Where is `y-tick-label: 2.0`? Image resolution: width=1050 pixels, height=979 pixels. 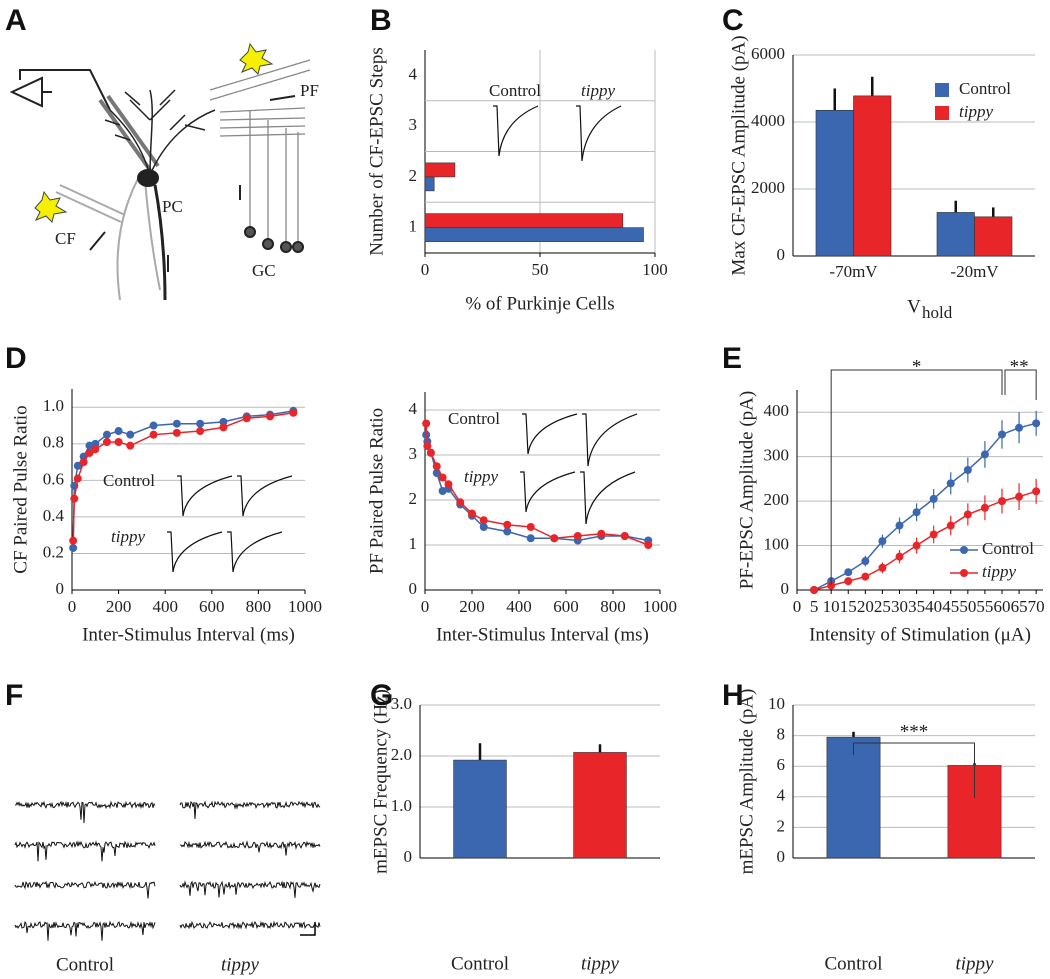 y-tick-label: 2.0 is located at coordinates (401, 754).